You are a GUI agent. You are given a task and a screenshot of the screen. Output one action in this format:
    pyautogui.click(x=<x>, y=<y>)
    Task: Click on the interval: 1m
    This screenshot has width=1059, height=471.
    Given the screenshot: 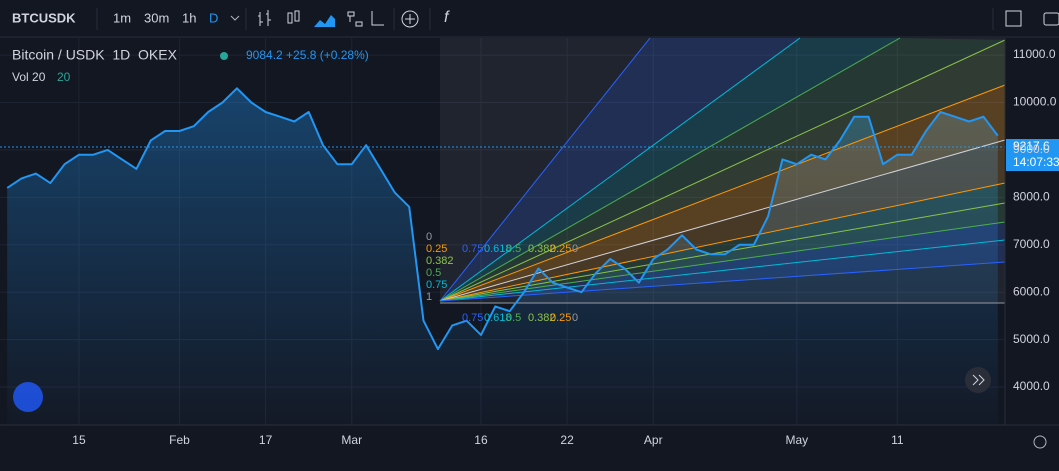 What is the action you would take?
    pyautogui.click(x=122, y=17)
    